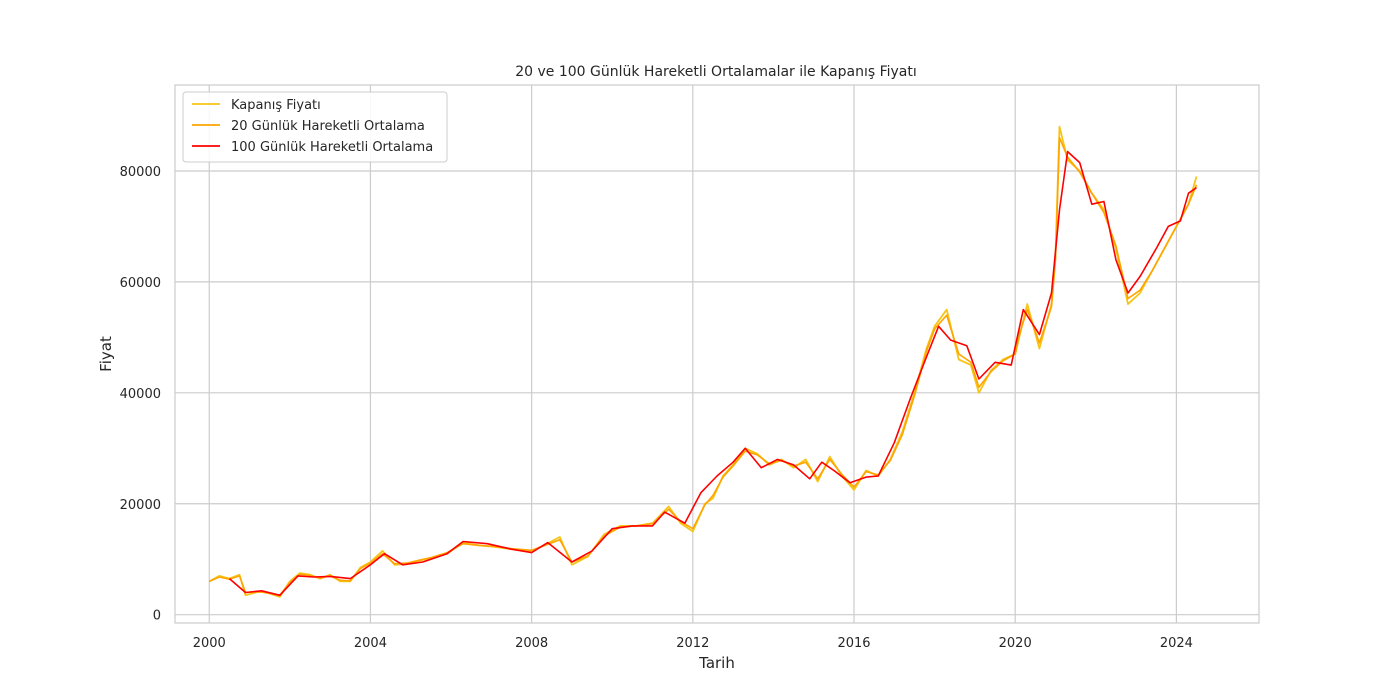  Describe the element at coordinates (332, 147) in the screenshot. I see `legend-label-2: 100 Günlük Hareketli Ortalama` at that location.